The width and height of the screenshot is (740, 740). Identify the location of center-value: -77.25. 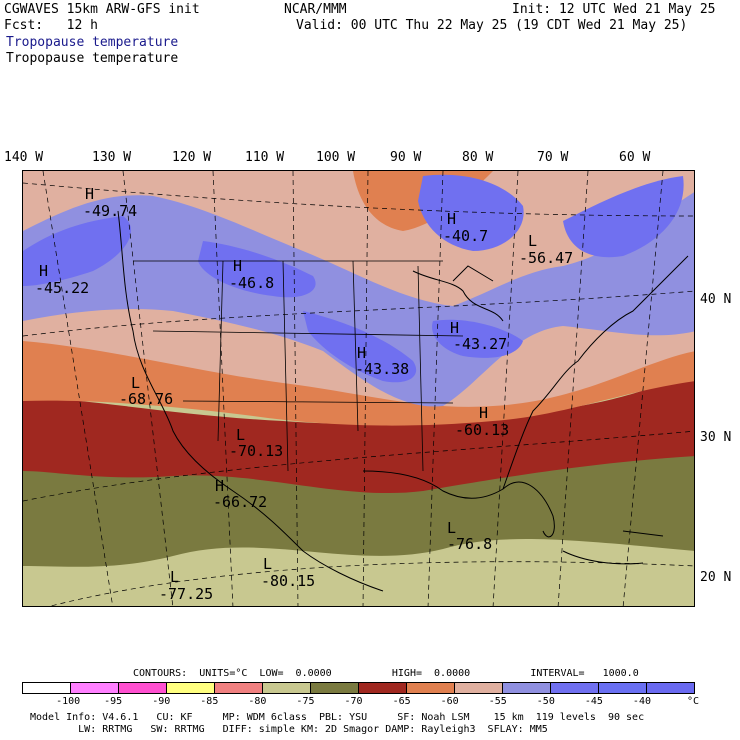
(186, 594).